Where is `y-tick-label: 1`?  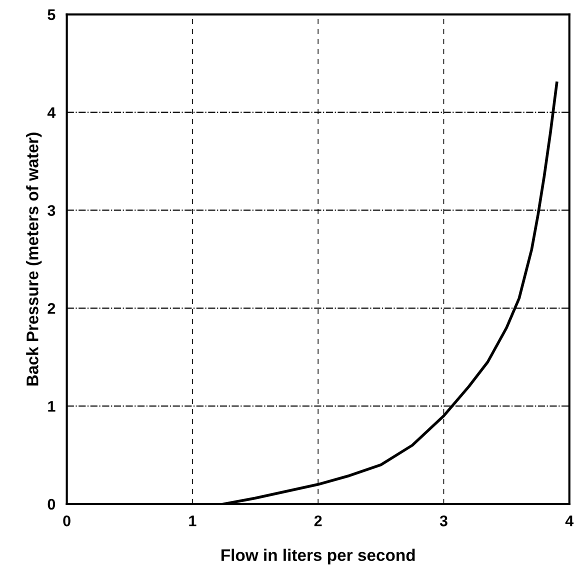
y-tick-label: 1 is located at coordinates (52, 406).